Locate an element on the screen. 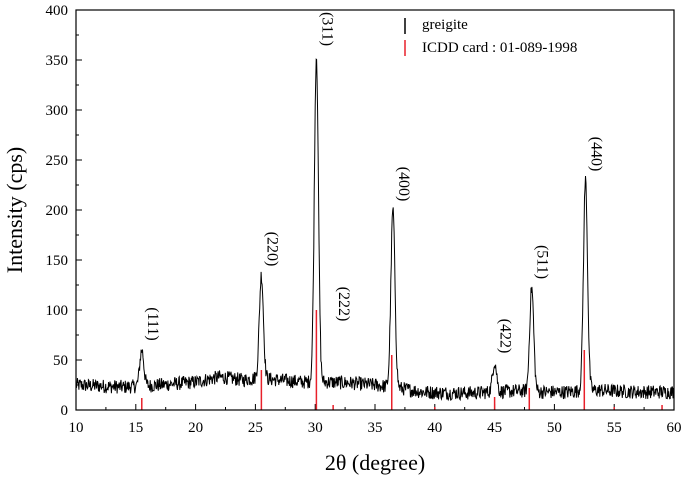  y-tick-label: 350 is located at coordinates (57, 61).